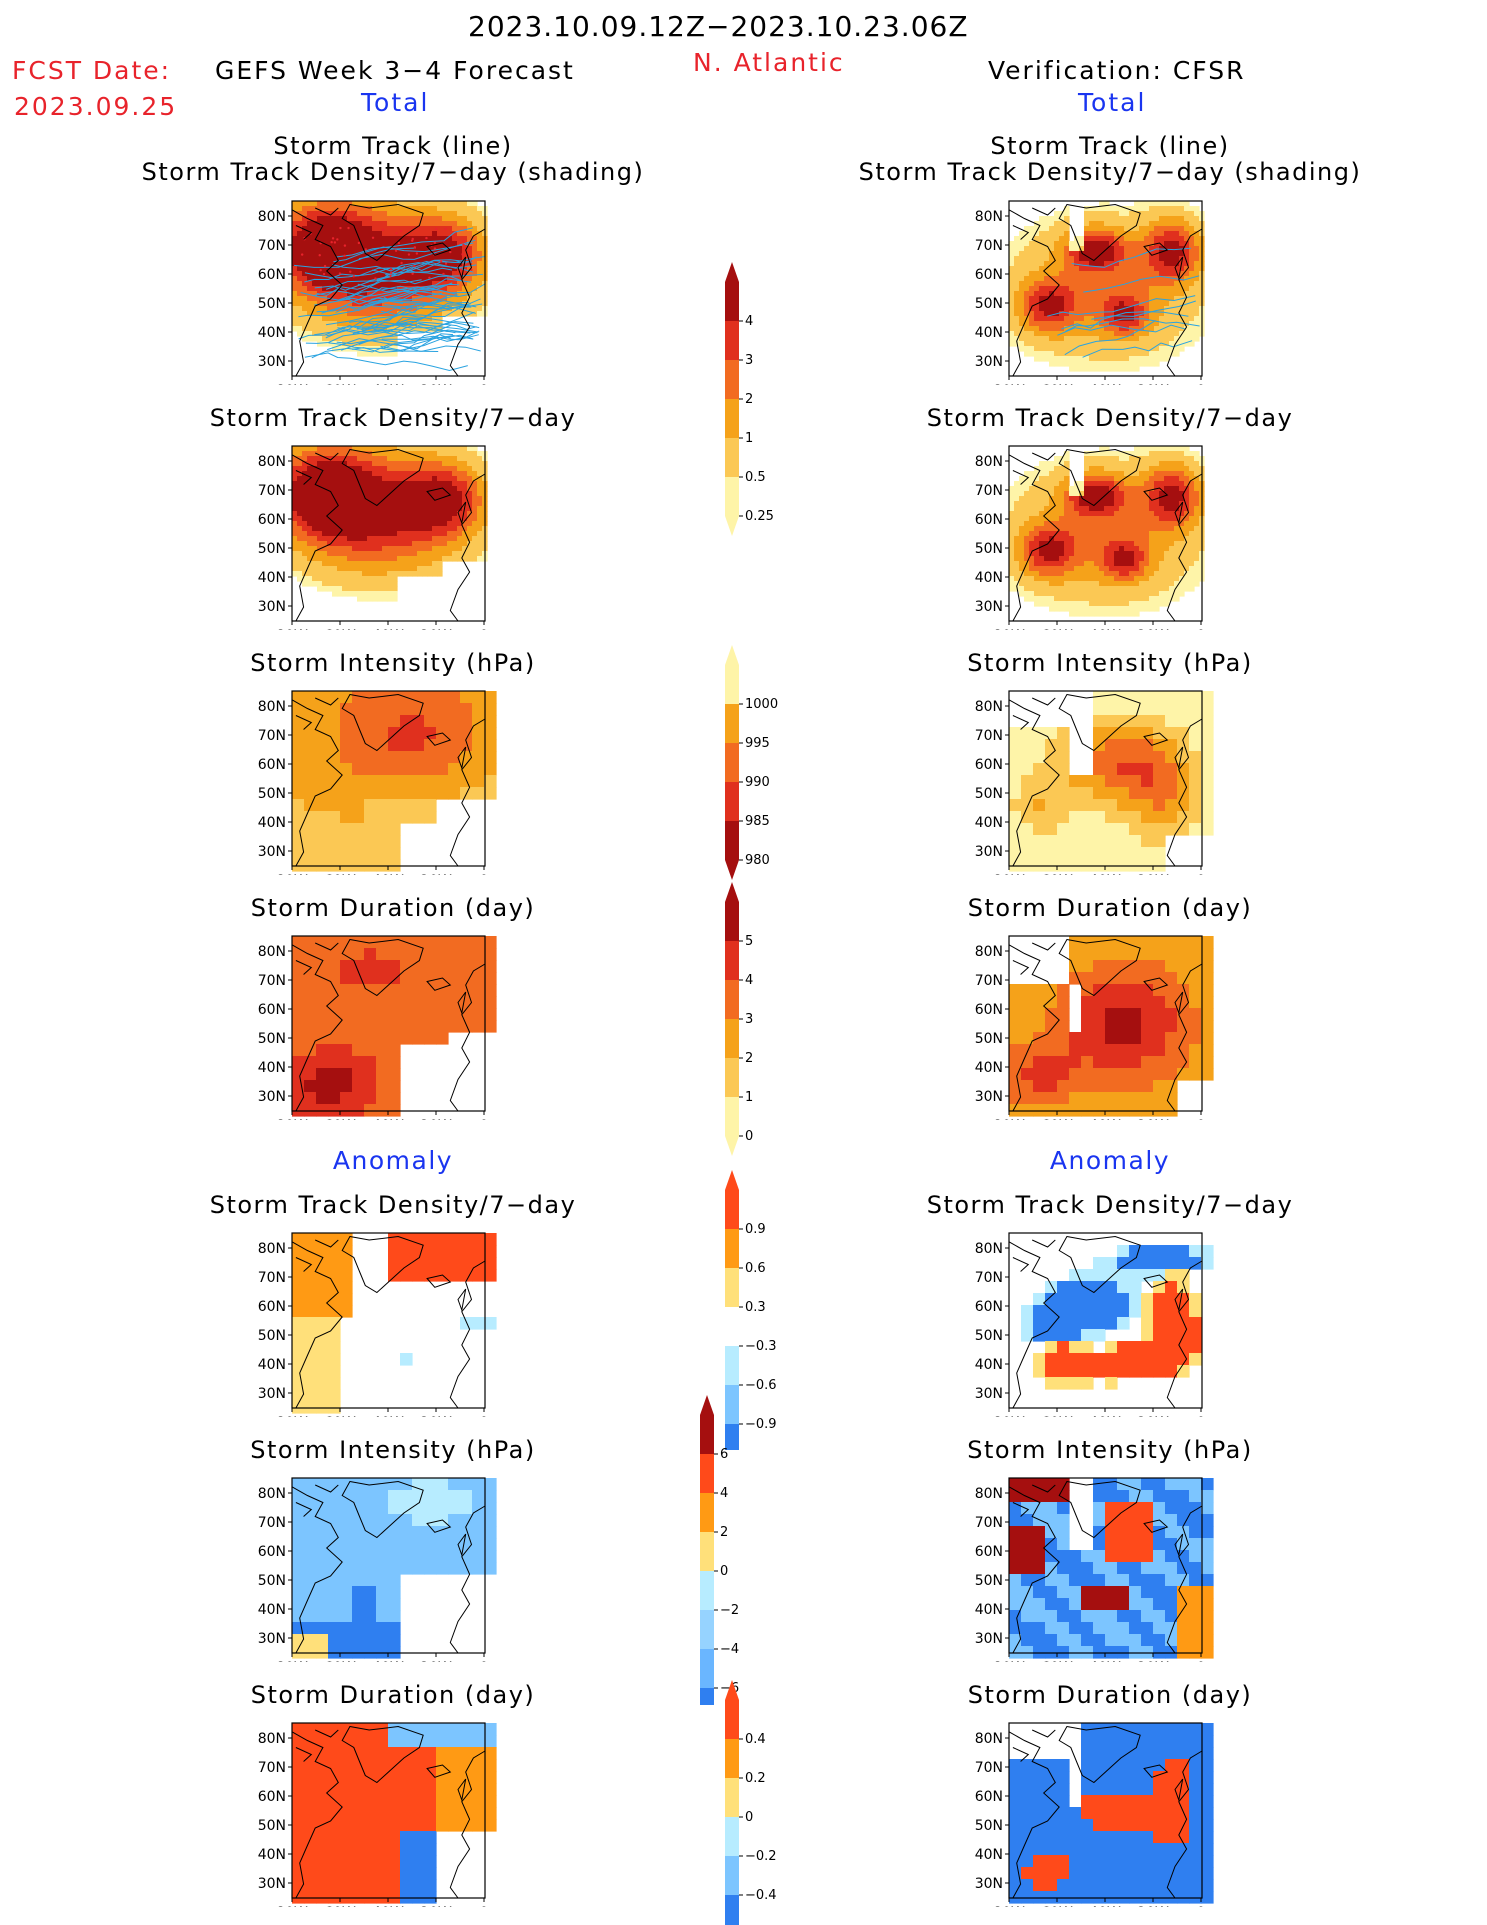  Describe the element at coordinates (415, 247) in the screenshot. I see `storm-marker` at that location.